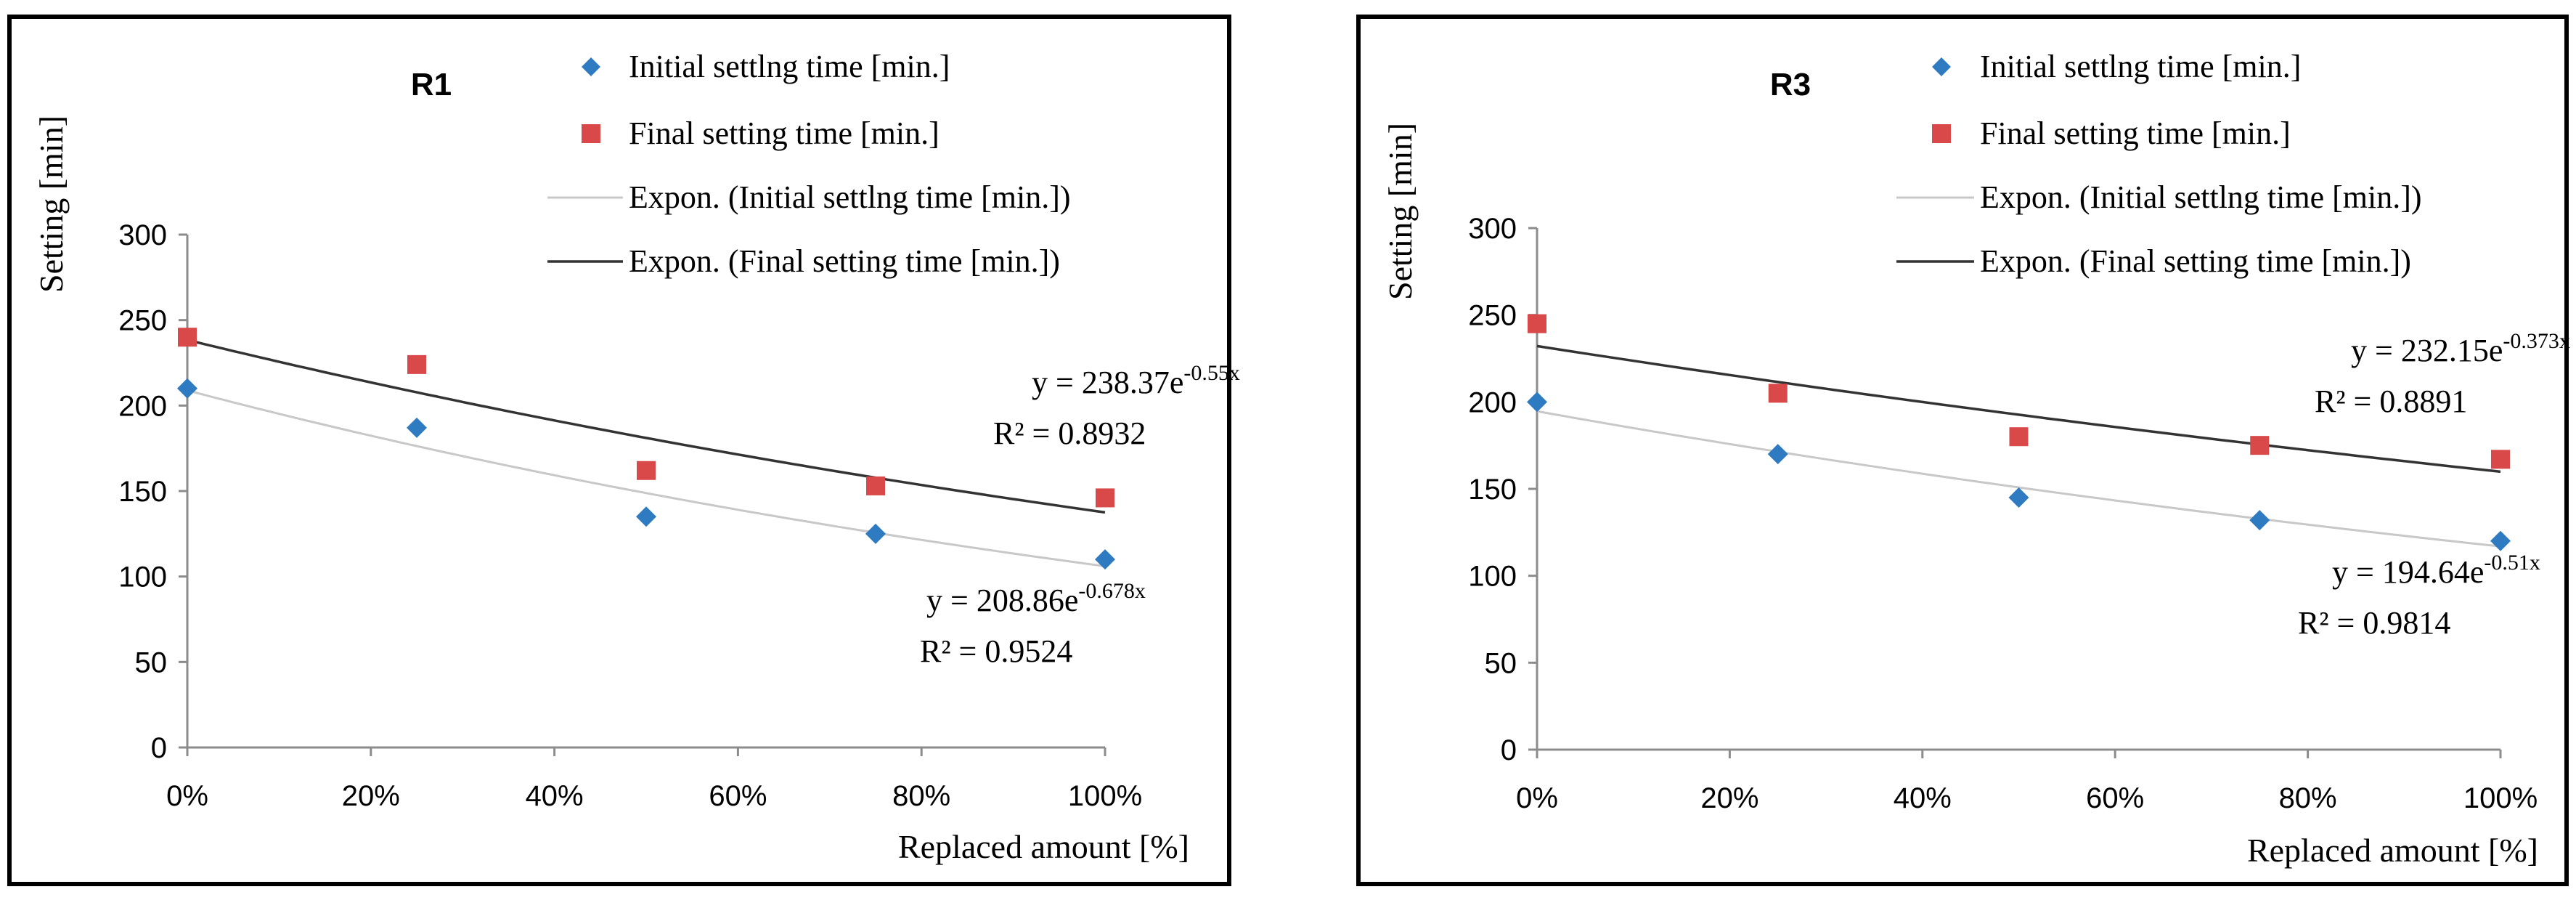  I want to click on chart-title: R1, so click(431, 84).